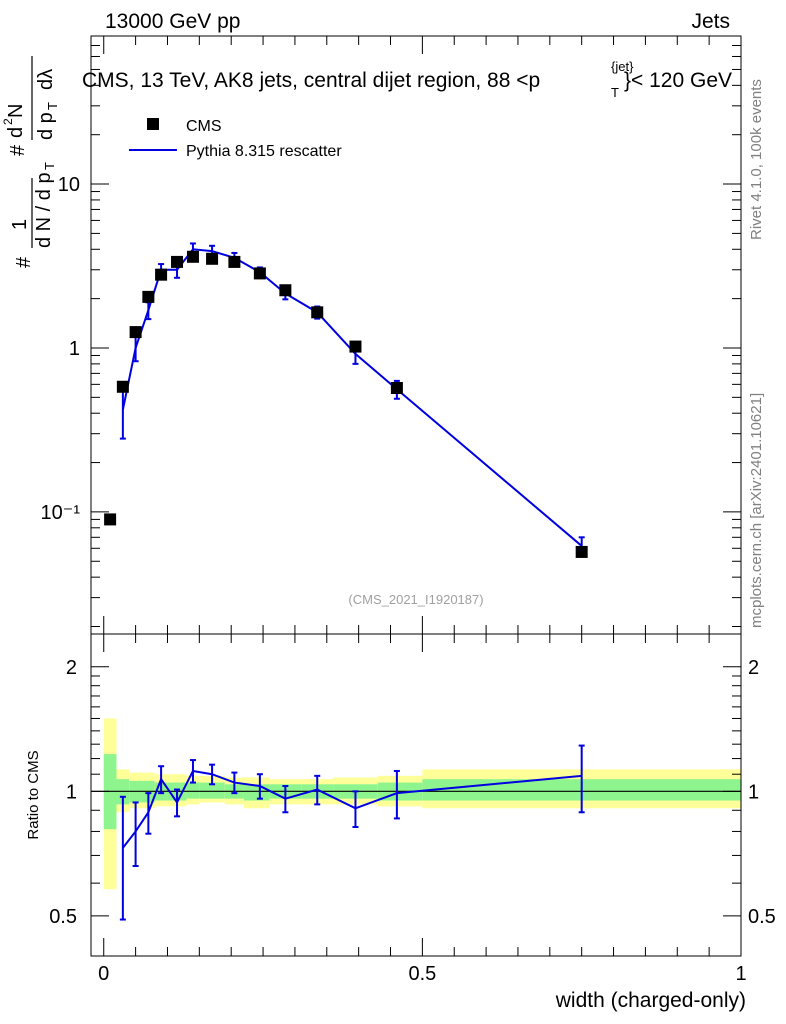 This screenshot has height=1024, width=786. I want to click on analysis-watermark: (CMS_2021_I1920187), so click(415, 599).